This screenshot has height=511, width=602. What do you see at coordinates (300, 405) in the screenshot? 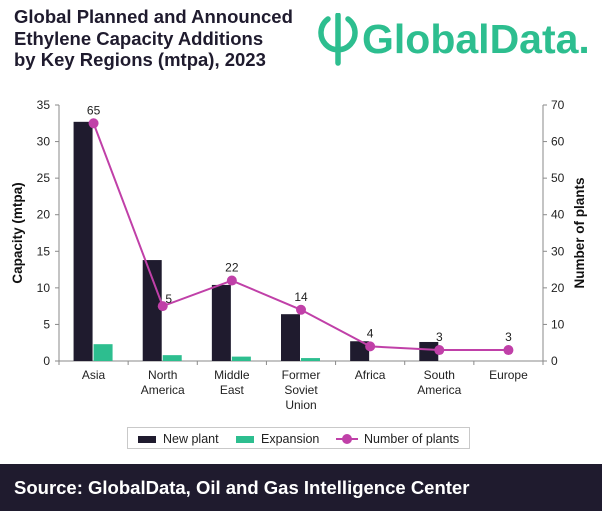
I see `x-tick-label: Union` at bounding box center [300, 405].